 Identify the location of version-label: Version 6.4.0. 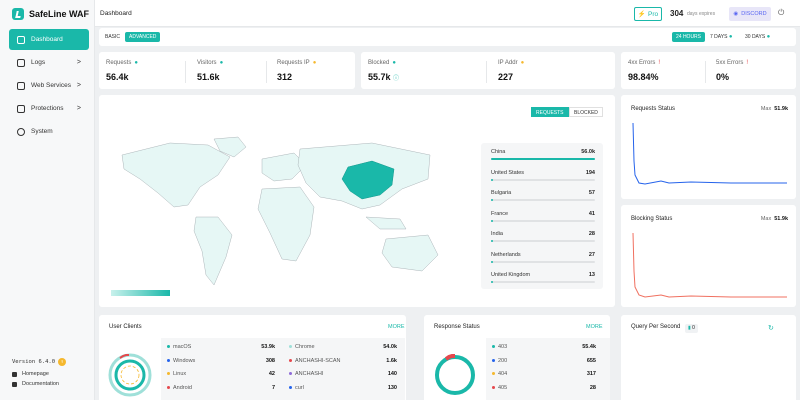
(34, 362).